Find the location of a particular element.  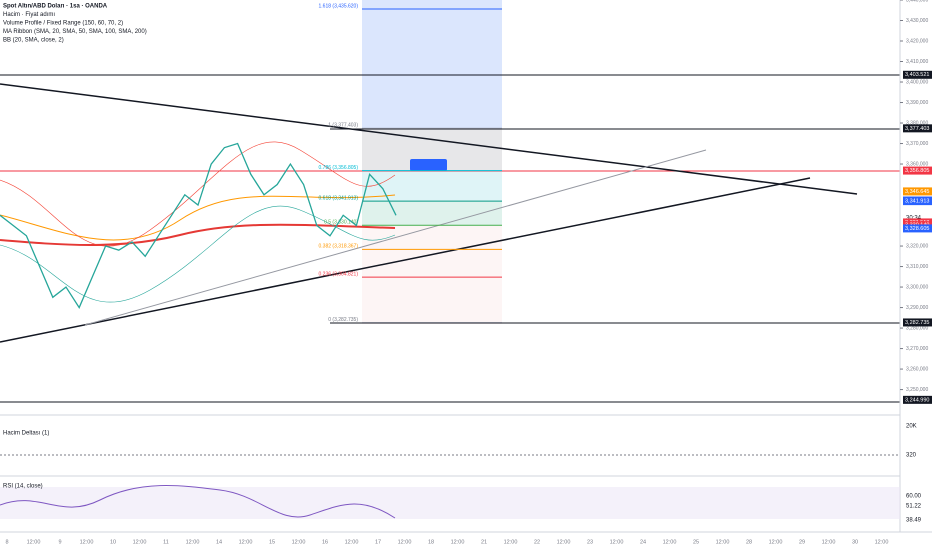

time-label: 10 is located at coordinates (113, 542).